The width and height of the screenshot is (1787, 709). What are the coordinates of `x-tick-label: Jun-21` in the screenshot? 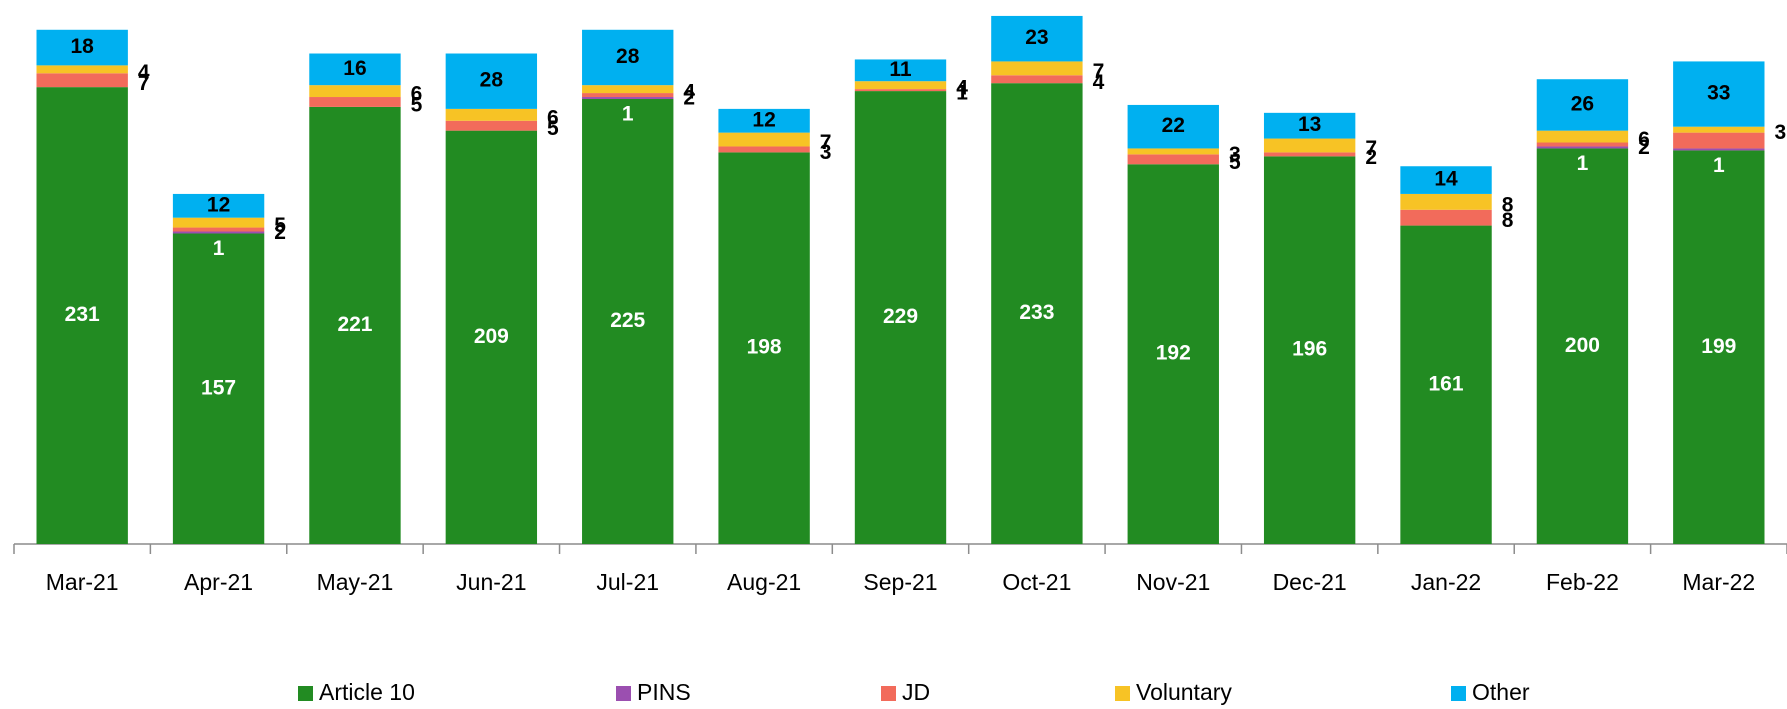 It's located at (491, 582).